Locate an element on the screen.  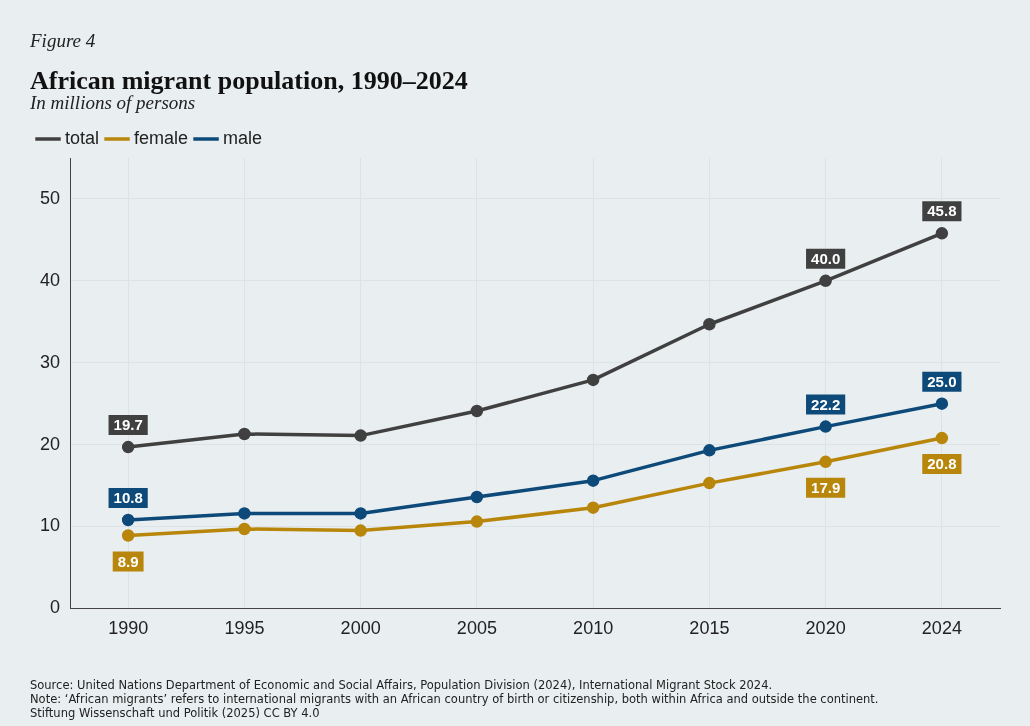
data-label: 40.0 is located at coordinates (826, 258).